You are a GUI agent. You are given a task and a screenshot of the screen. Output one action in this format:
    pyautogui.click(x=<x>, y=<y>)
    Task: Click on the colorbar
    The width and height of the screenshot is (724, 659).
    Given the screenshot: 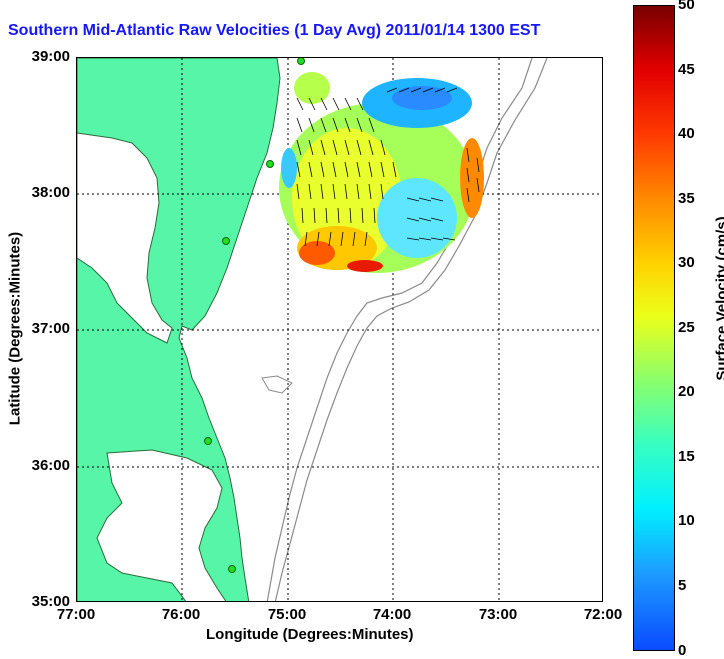 What is the action you would take?
    pyautogui.click(x=654, y=328)
    